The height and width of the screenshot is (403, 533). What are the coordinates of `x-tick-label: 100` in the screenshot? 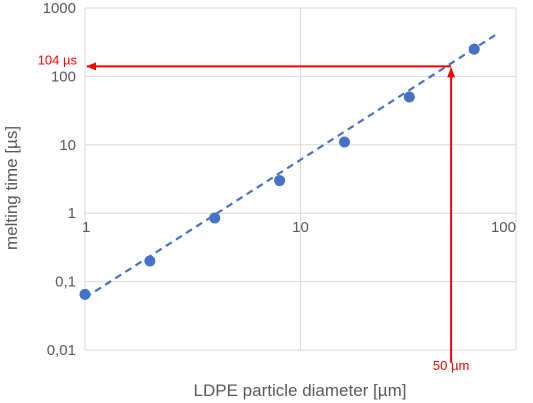 It's located at (503, 227).